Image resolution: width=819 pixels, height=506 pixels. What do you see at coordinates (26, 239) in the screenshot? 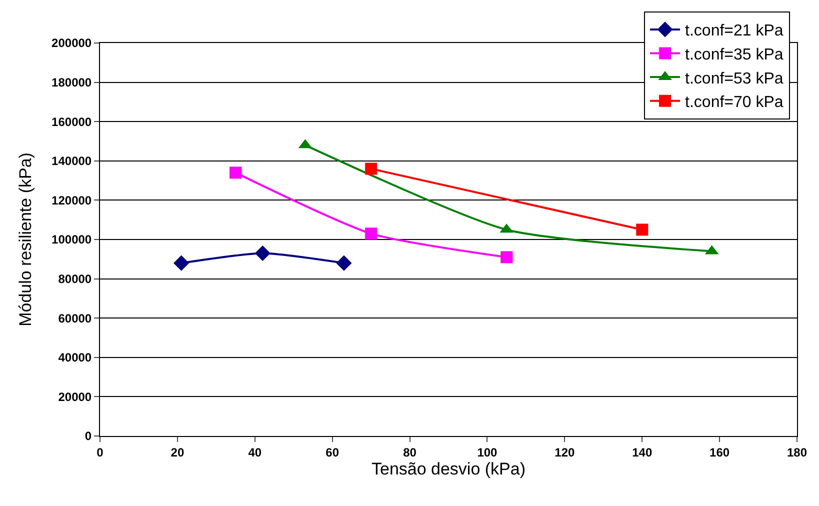
I see `y-axis-title: Módulo resiliente (kPa)` at bounding box center [26, 239].